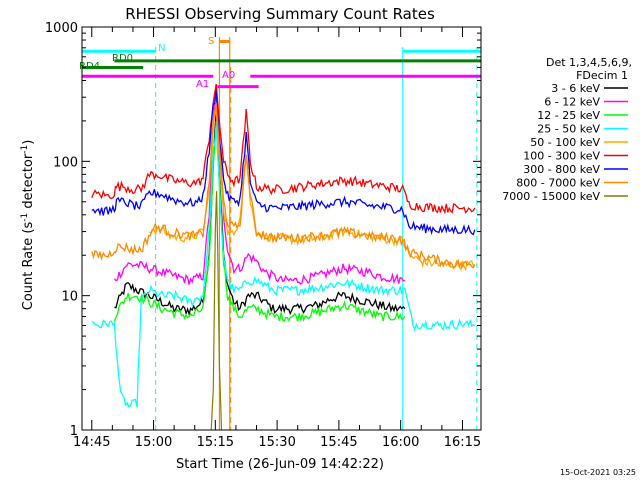  What do you see at coordinates (561, 156) in the screenshot?
I see `legend-label: 100 - 300 keV` at bounding box center [561, 156].